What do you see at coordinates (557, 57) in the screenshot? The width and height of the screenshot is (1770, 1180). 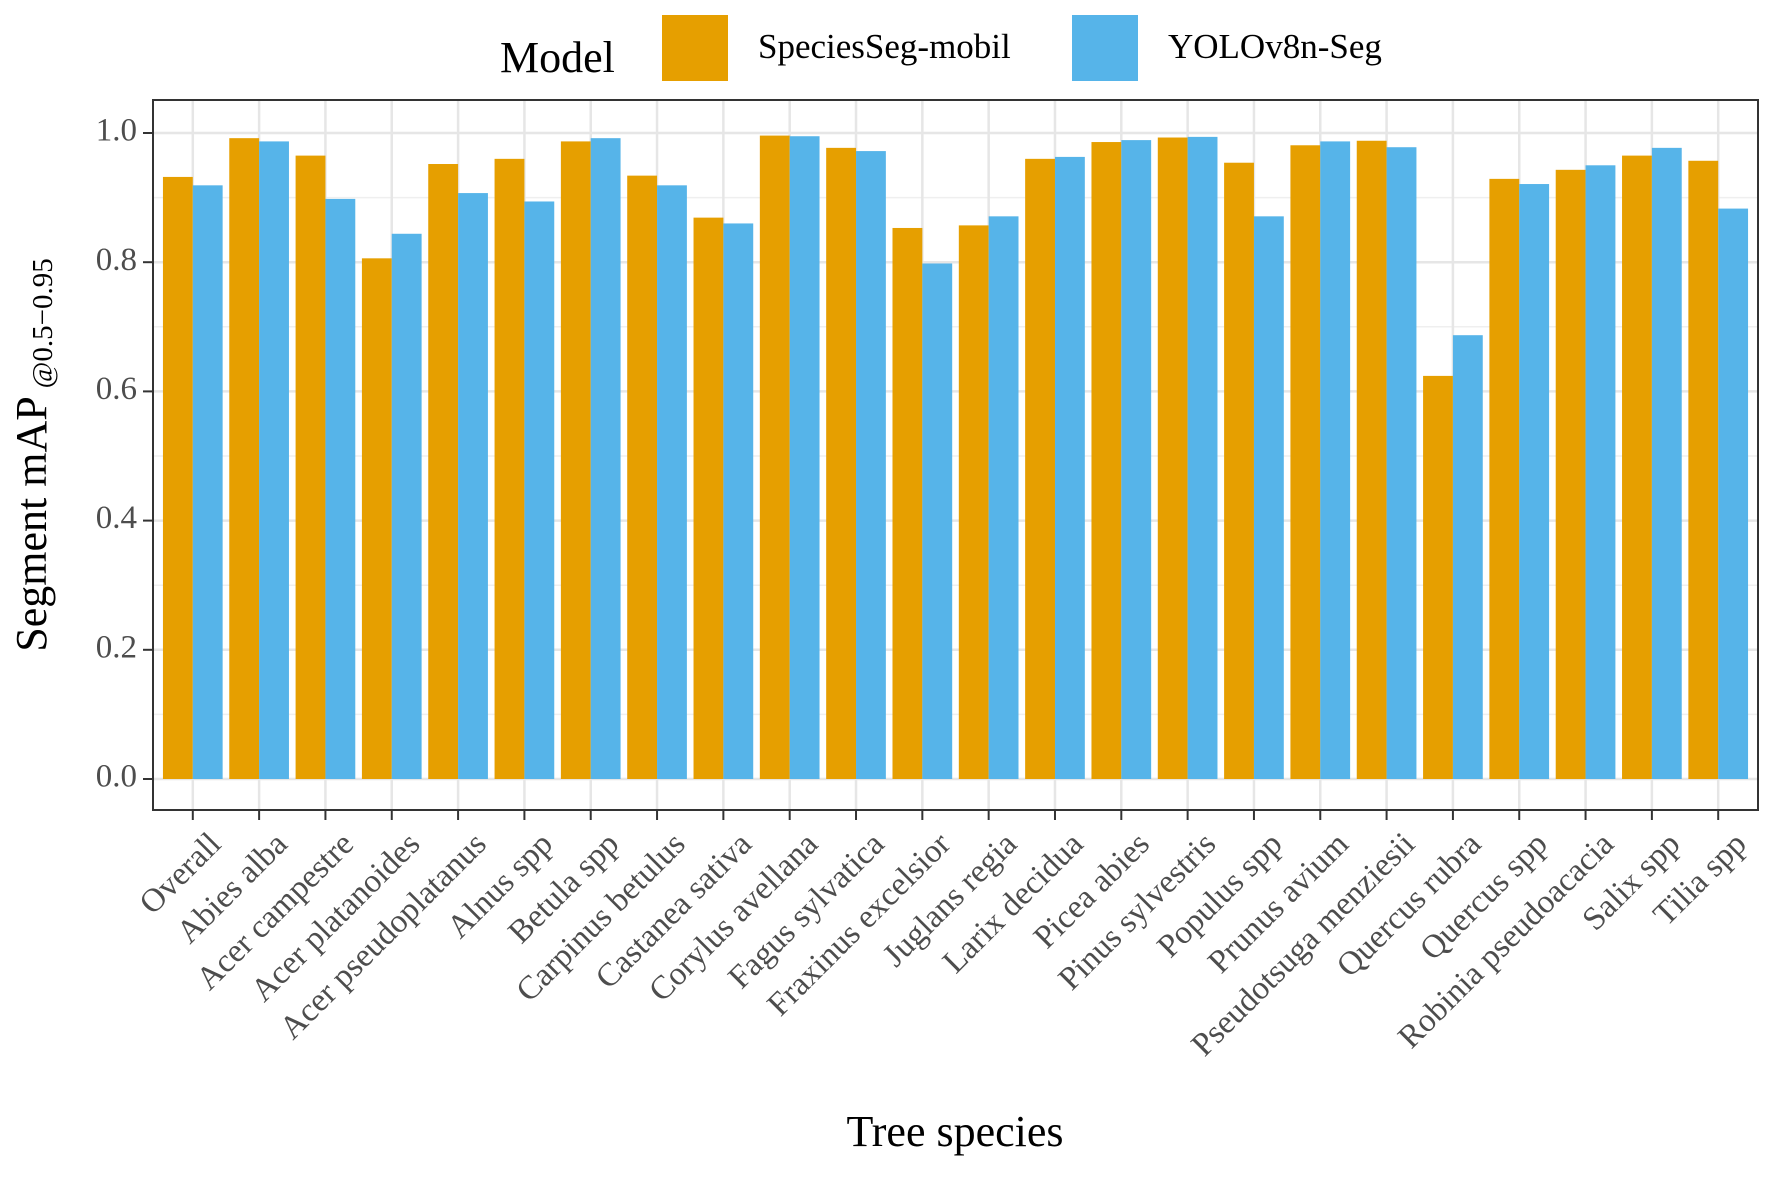 I see `legend-title: Model` at bounding box center [557, 57].